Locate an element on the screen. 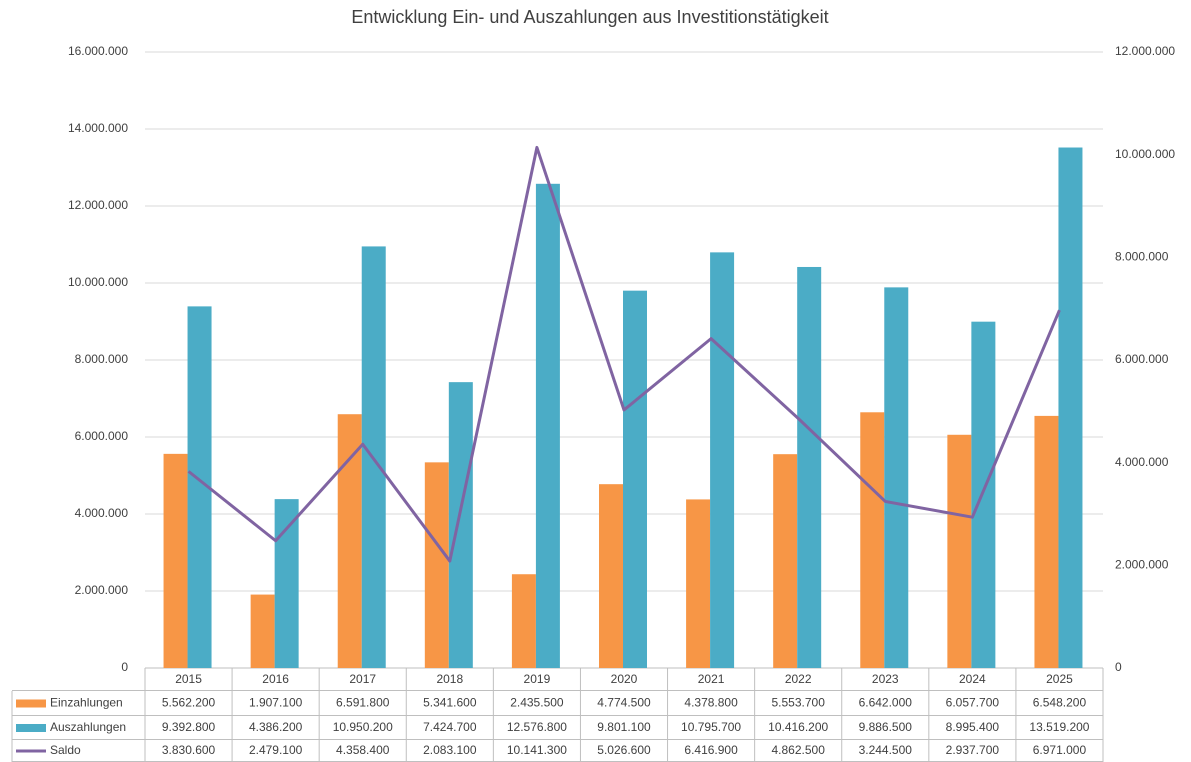  table-cell: 6.548.200 is located at coordinates (1060, 703).